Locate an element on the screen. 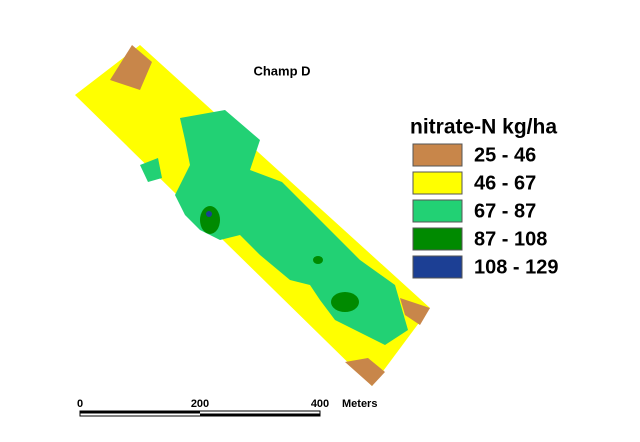 The height and width of the screenshot is (442, 640). legend-label: 67 - 87 is located at coordinates (505, 211).